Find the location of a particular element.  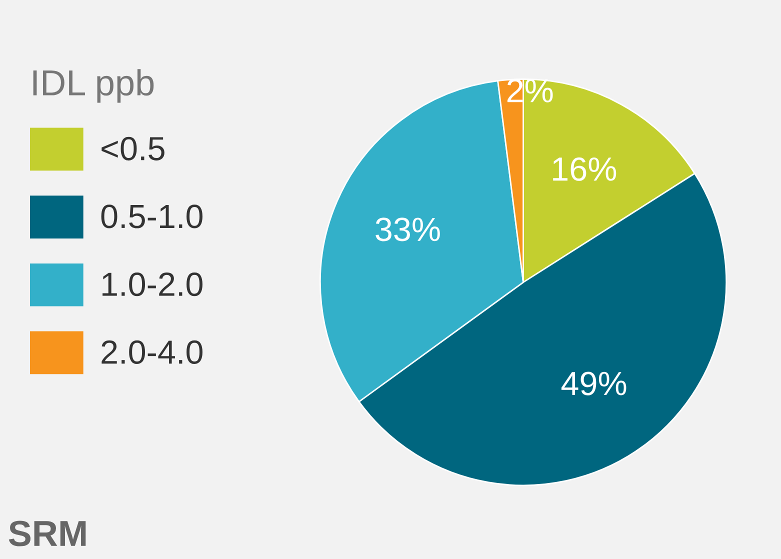

data-label: 49% is located at coordinates (593, 384).